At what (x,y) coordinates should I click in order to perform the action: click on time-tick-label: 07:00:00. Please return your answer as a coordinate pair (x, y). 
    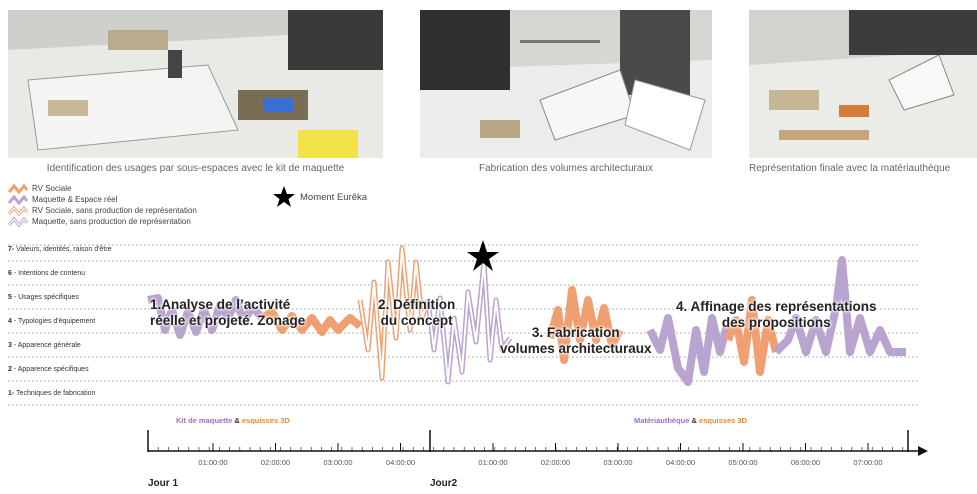
    Looking at the image, I should click on (868, 462).